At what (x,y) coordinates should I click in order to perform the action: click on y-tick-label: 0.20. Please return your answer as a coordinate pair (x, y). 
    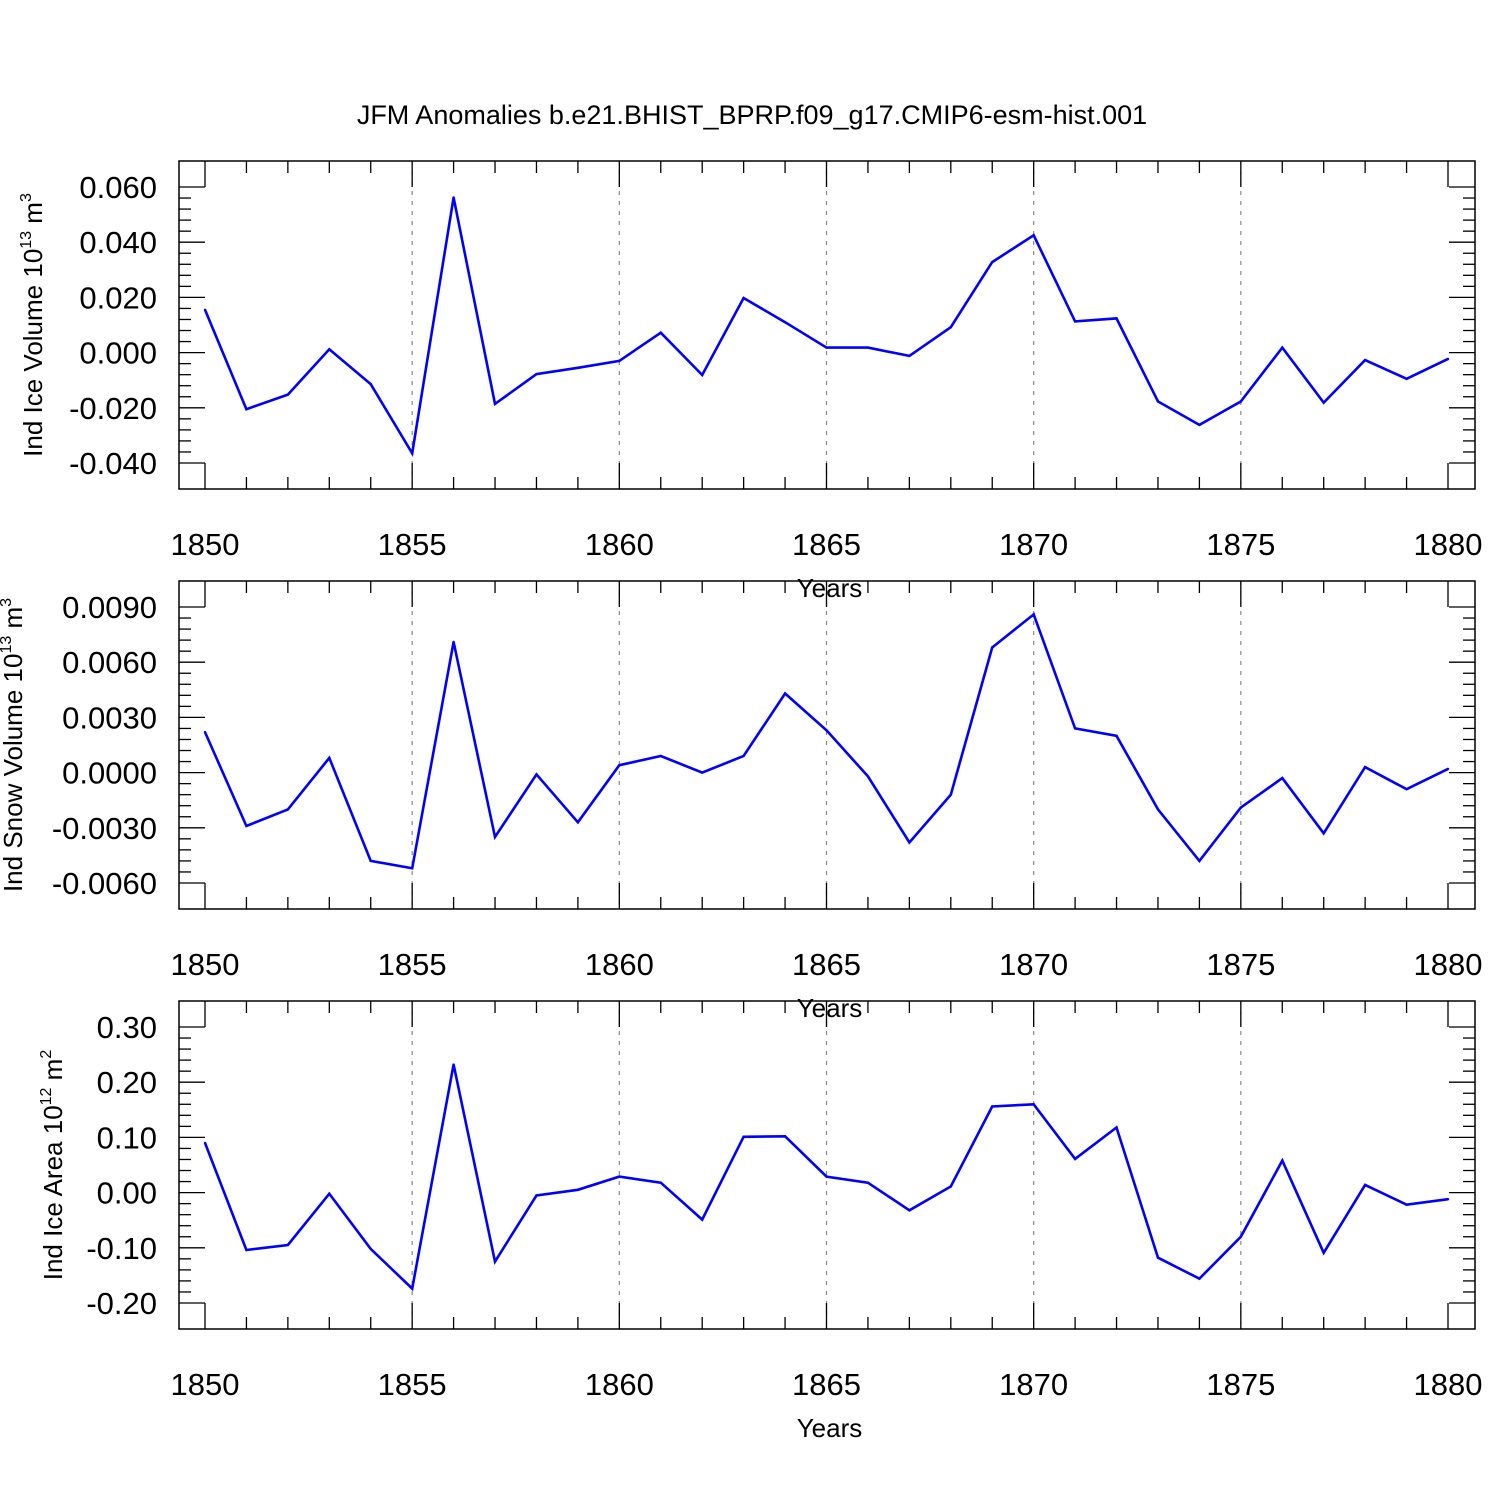
    Looking at the image, I should click on (127, 1082).